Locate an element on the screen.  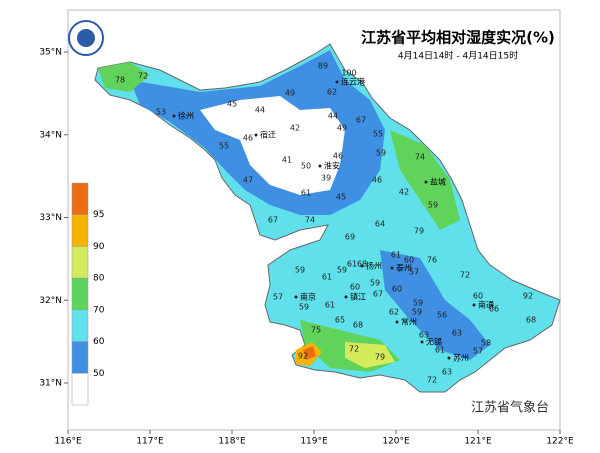
city-label: 宿迁 is located at coordinates (268, 135).